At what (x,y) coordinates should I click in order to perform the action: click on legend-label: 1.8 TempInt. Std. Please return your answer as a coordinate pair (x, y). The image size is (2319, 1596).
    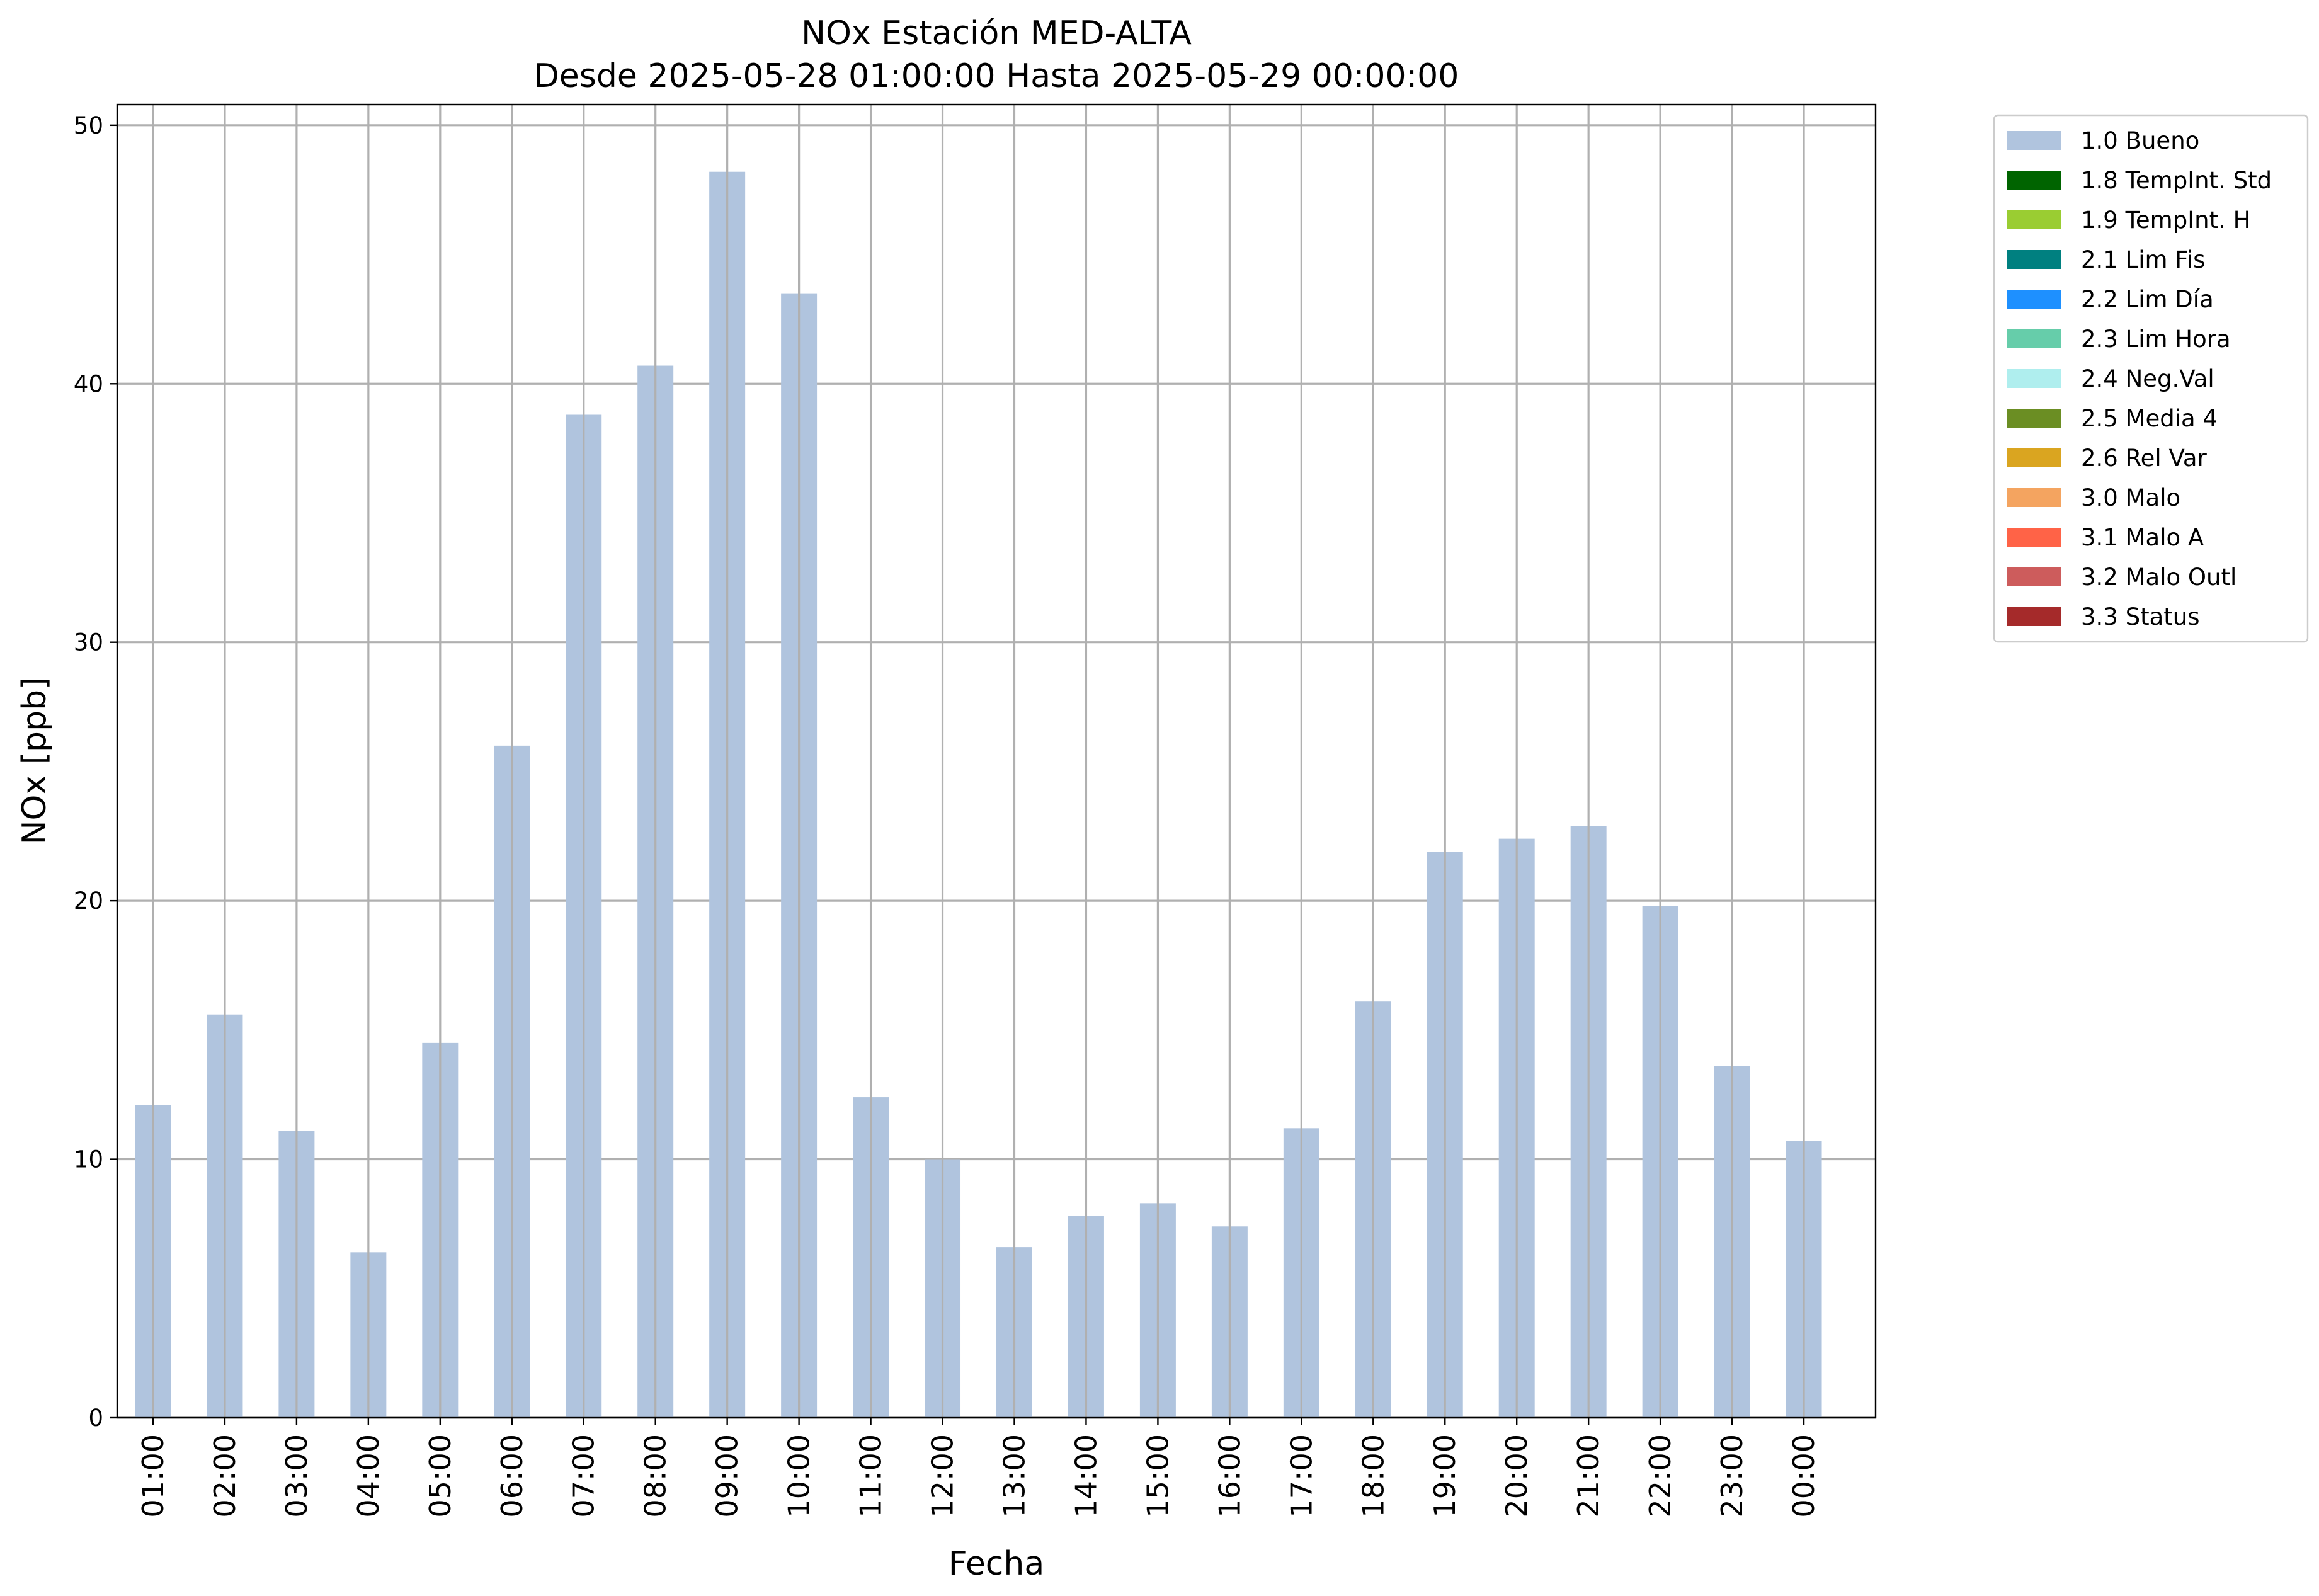
    Looking at the image, I should click on (2176, 180).